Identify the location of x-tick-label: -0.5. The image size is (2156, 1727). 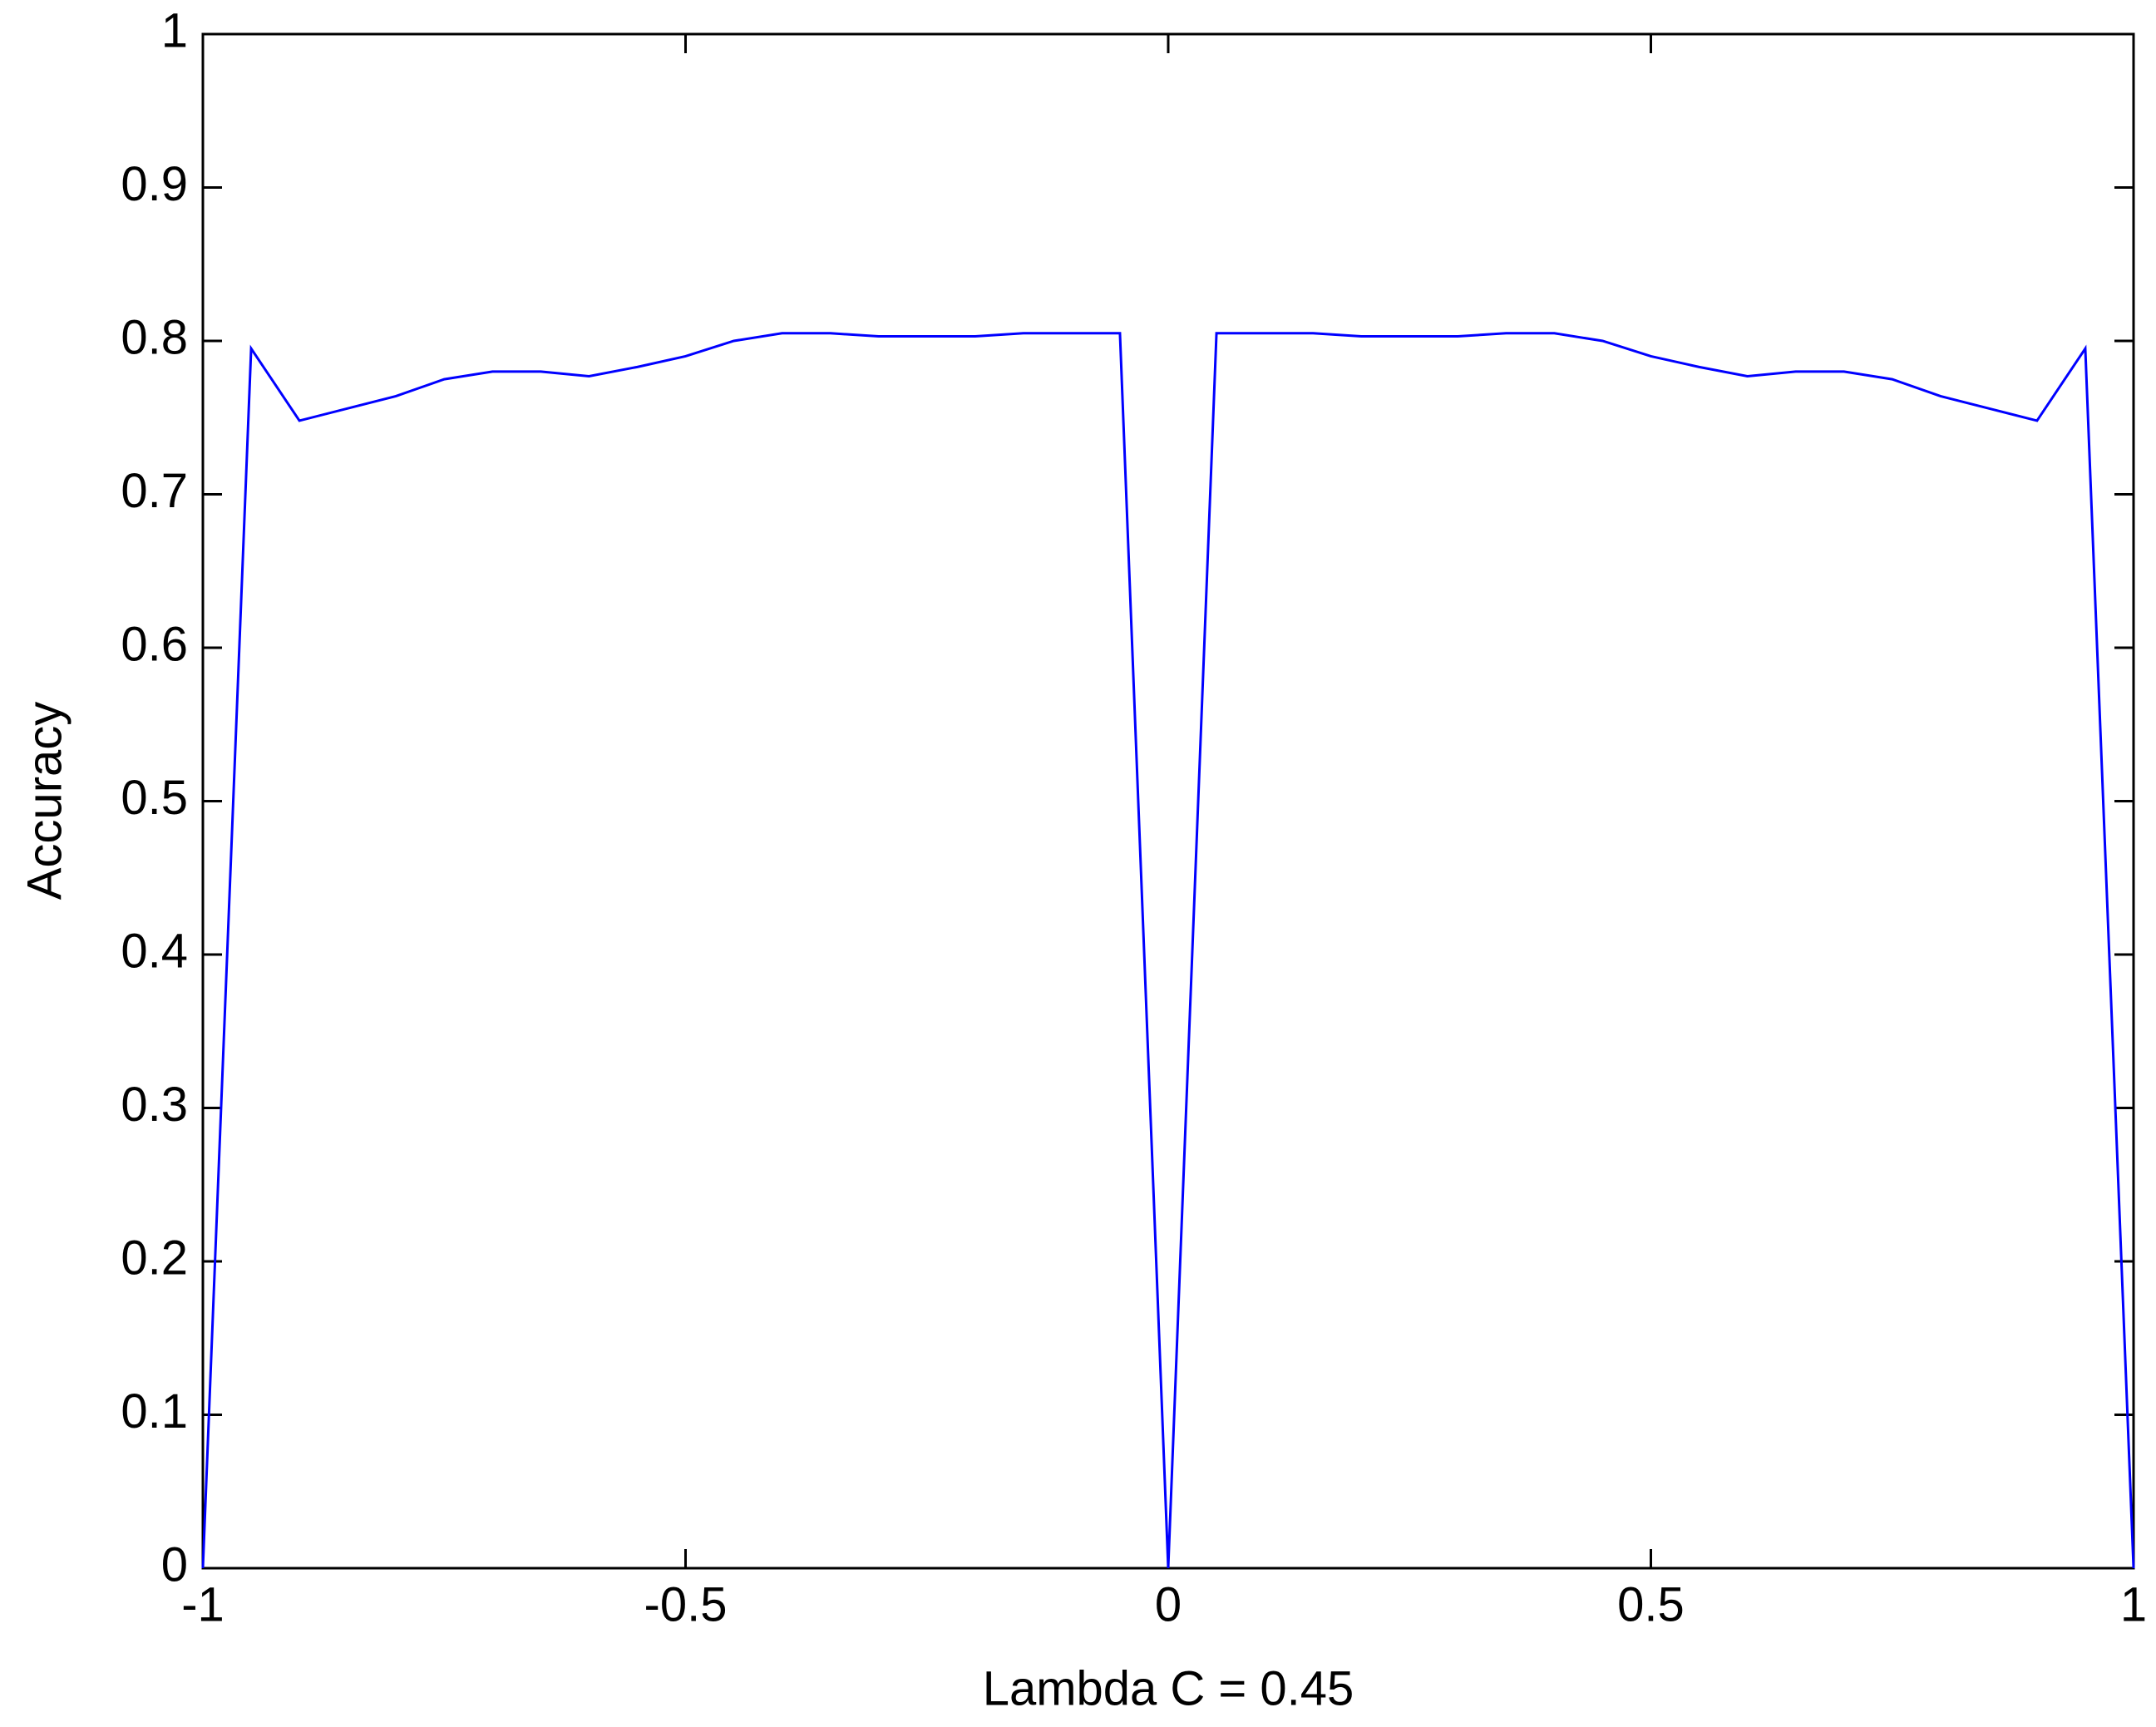
(686, 1604).